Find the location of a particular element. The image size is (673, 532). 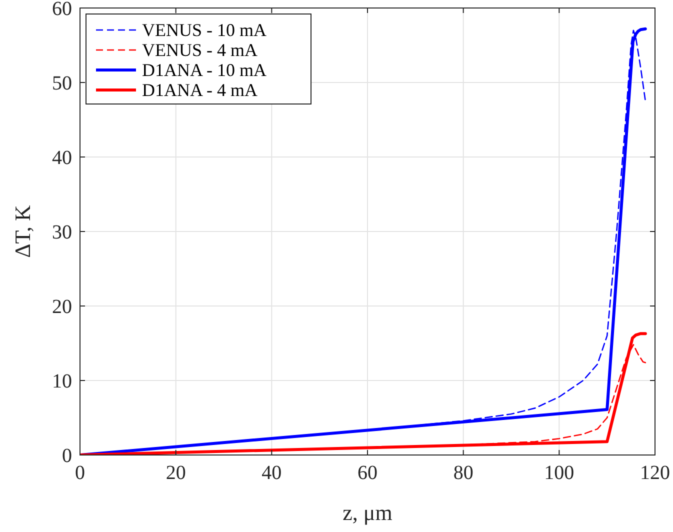

y-tick-label: 40 is located at coordinates (62, 158).